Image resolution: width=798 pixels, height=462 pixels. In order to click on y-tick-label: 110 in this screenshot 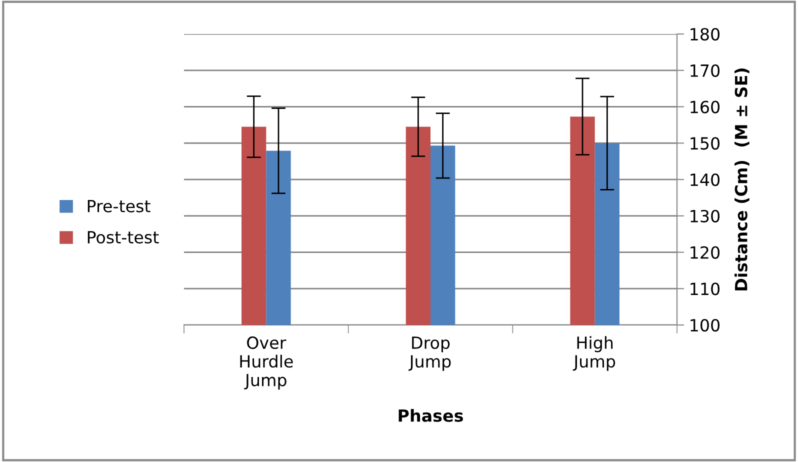, I will do `click(705, 289)`.